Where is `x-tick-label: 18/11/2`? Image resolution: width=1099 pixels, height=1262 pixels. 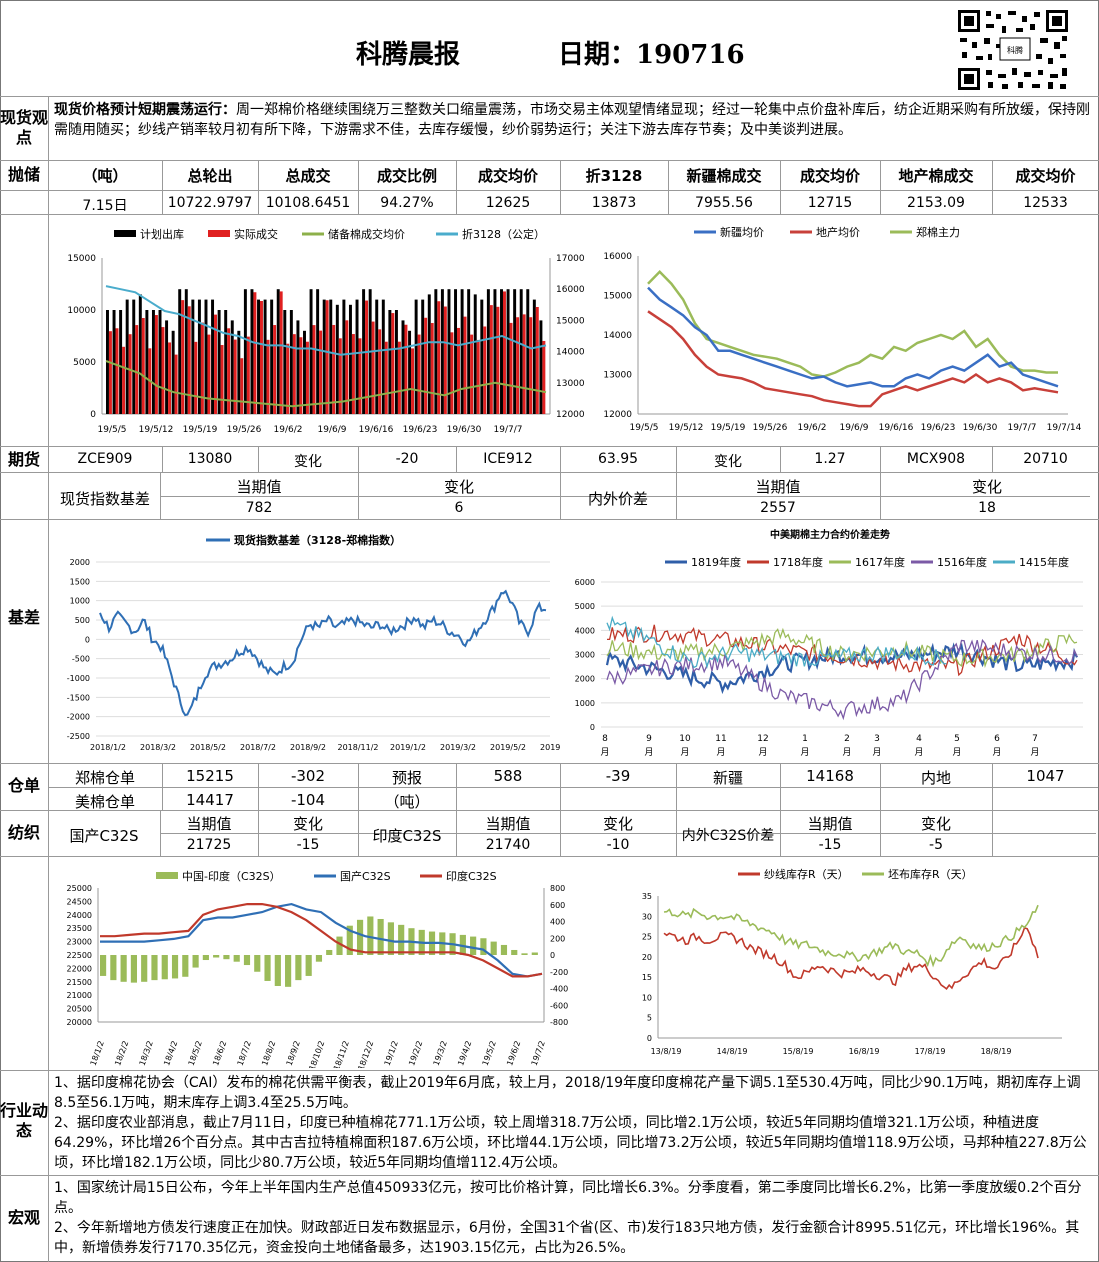
x-tick-label: 18/11/2 is located at coordinates (341, 1054).